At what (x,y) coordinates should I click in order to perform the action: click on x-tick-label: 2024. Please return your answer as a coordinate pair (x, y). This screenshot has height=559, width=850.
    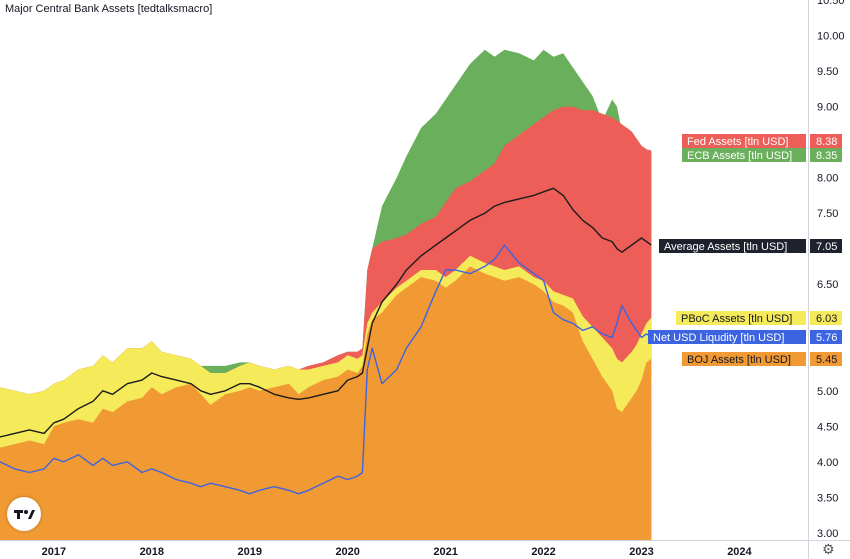
    Looking at the image, I should click on (739, 552).